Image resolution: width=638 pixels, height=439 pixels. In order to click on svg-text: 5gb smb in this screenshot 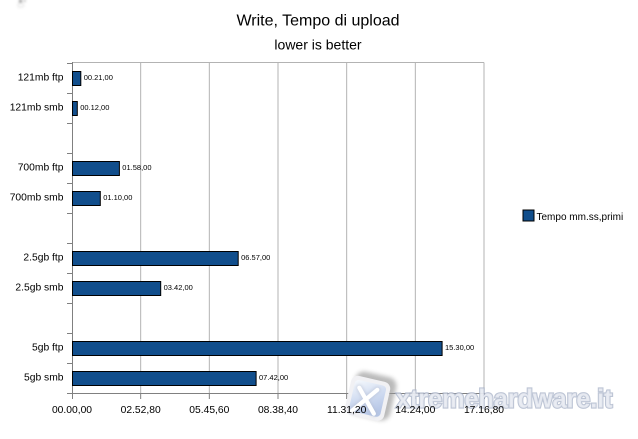, I will do `click(44, 378)`.